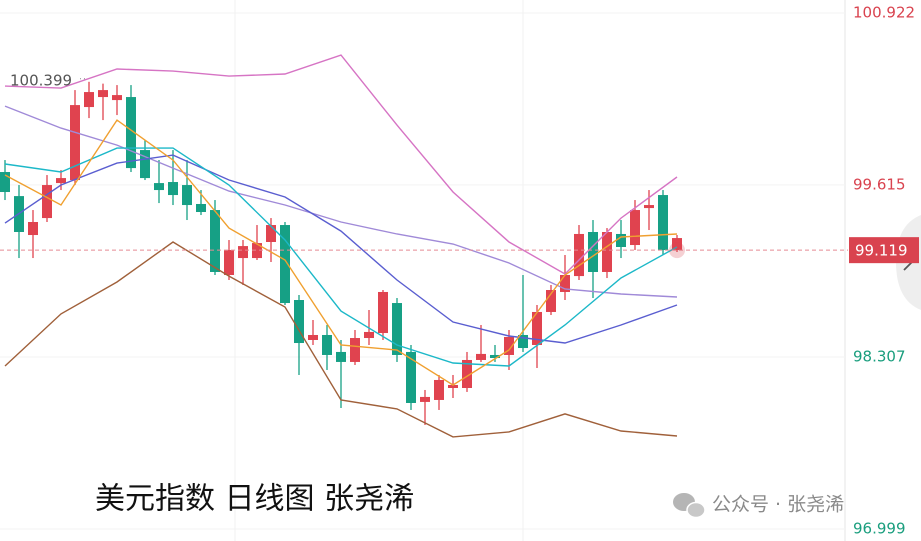 This screenshot has width=921, height=541. I want to click on last-price-label: 99.119, so click(881, 251).